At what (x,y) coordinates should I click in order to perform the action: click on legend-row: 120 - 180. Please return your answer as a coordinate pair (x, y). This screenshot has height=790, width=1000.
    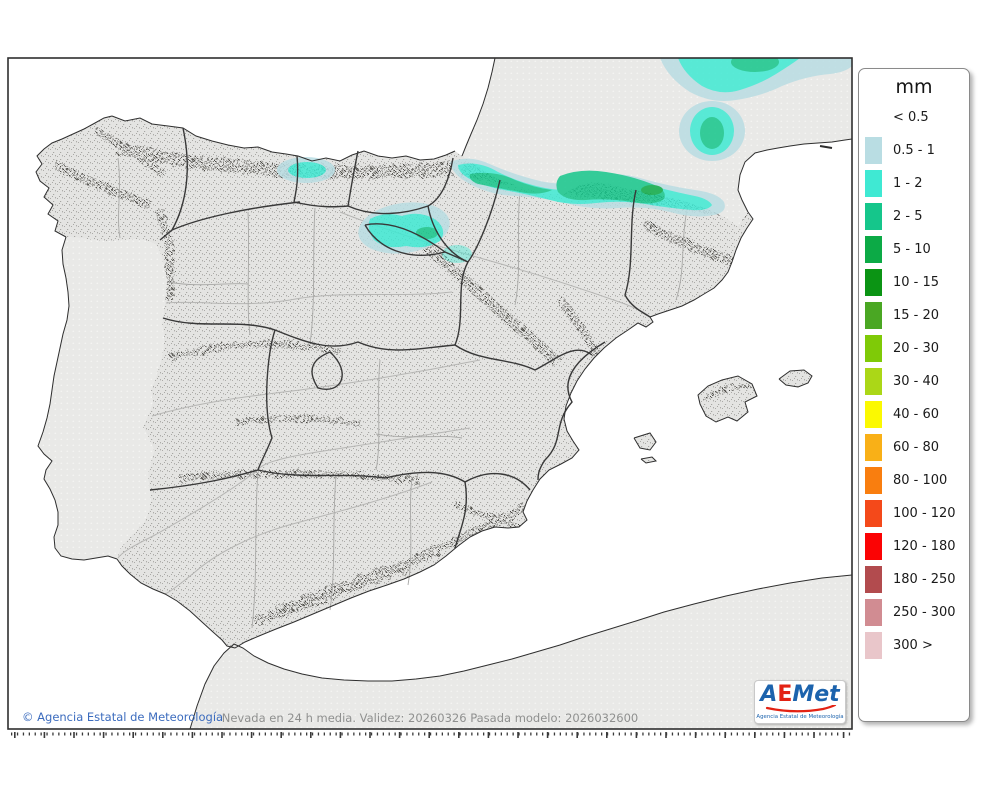
    Looking at the image, I should click on (914, 546).